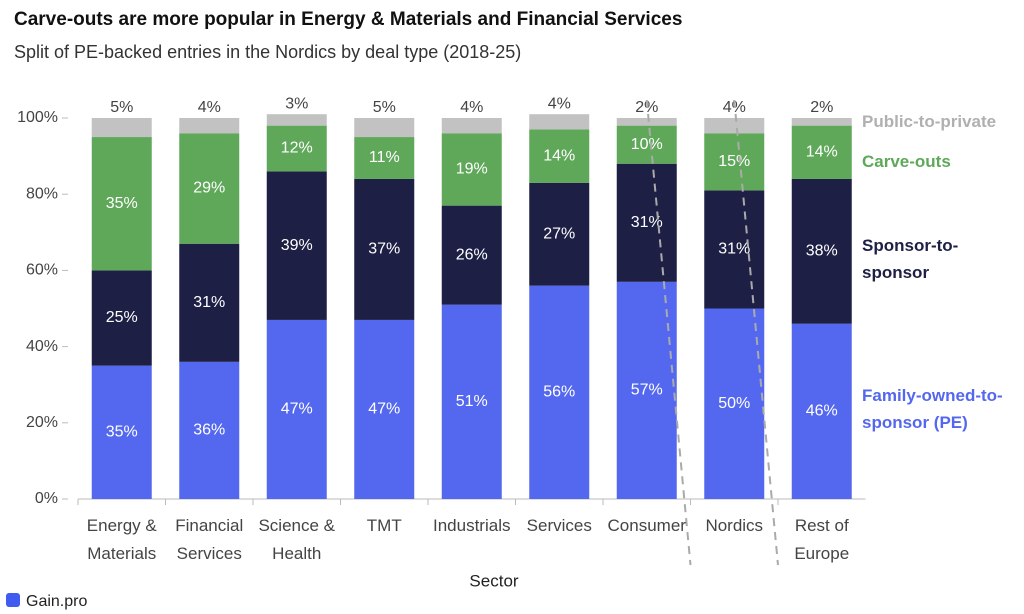  I want to click on data-label: 46%, so click(822, 411).